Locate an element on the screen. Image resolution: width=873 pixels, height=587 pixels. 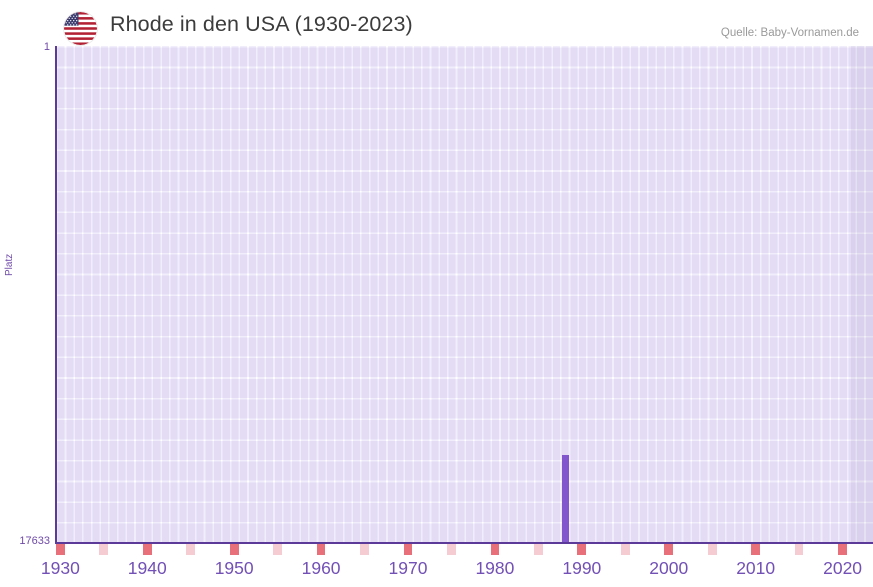
us-flag-icon is located at coordinates (80, 28).